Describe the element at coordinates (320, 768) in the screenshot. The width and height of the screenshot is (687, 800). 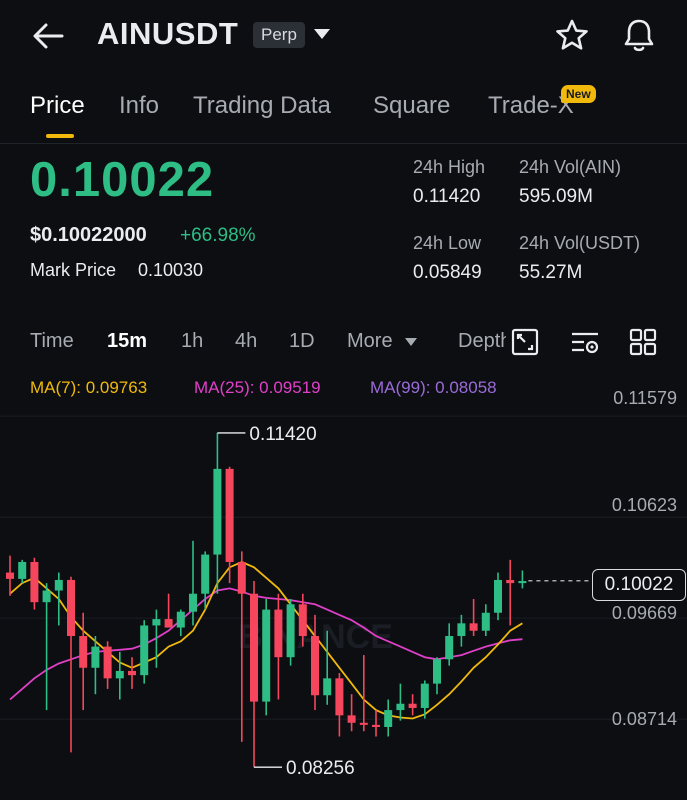
I see `low-annotation: 0.08256` at that location.